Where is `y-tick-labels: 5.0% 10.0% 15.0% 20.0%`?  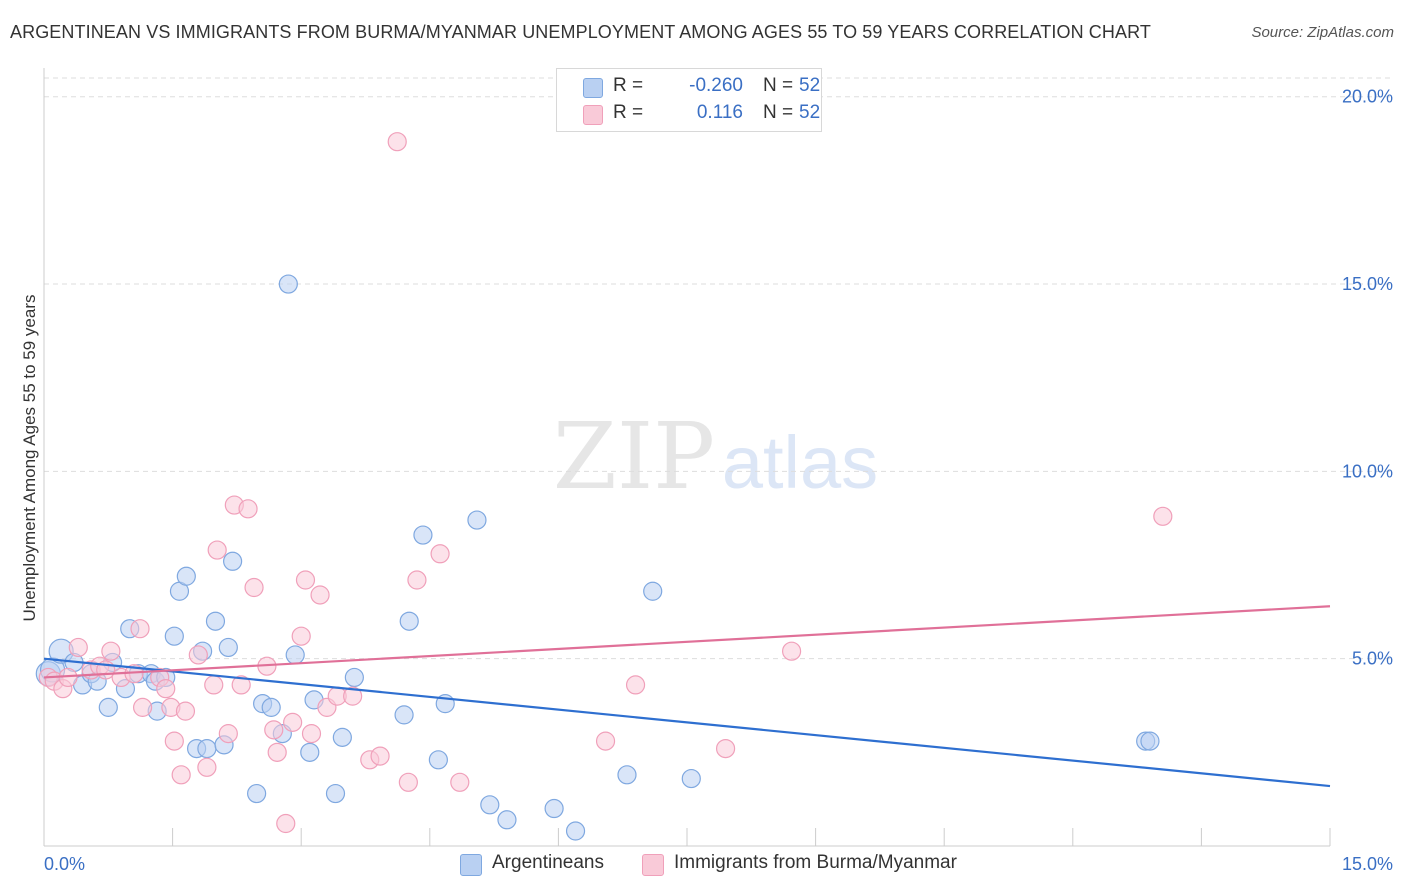
y-tick-labels: 5.0% 10.0% 15.0% 20.0% is located at coordinates (1367, 378).